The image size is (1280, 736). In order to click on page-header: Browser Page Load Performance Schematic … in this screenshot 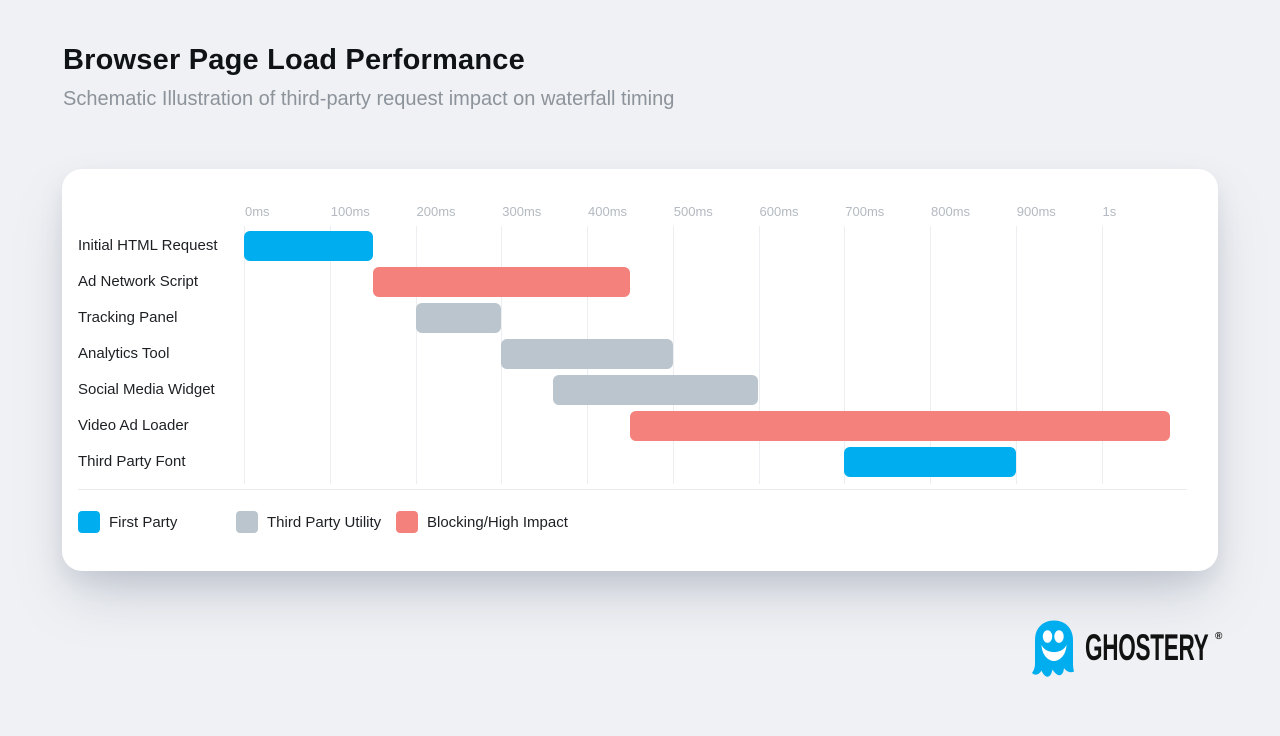, I will do `click(368, 77)`.